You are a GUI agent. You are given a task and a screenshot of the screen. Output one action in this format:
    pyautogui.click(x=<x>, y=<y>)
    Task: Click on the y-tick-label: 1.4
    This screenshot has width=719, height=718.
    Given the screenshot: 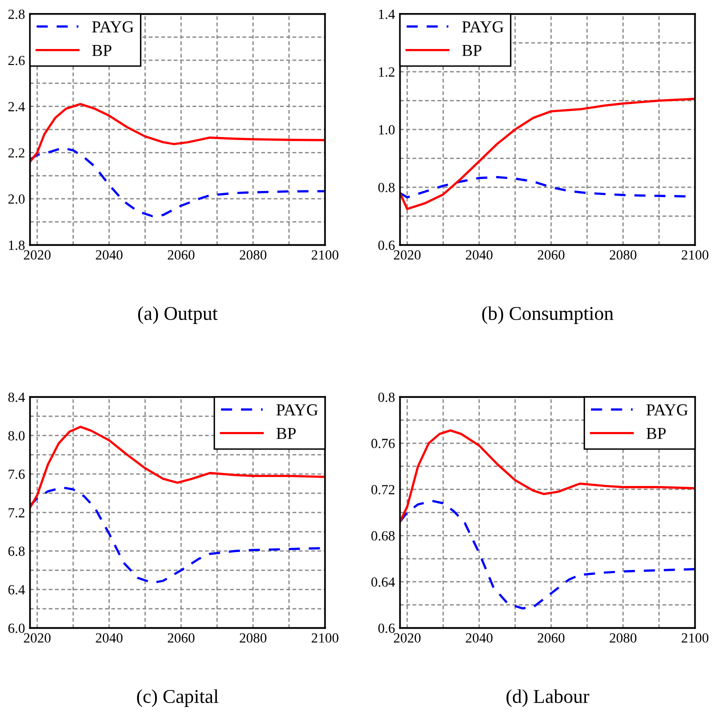 What is the action you would take?
    pyautogui.click(x=387, y=15)
    